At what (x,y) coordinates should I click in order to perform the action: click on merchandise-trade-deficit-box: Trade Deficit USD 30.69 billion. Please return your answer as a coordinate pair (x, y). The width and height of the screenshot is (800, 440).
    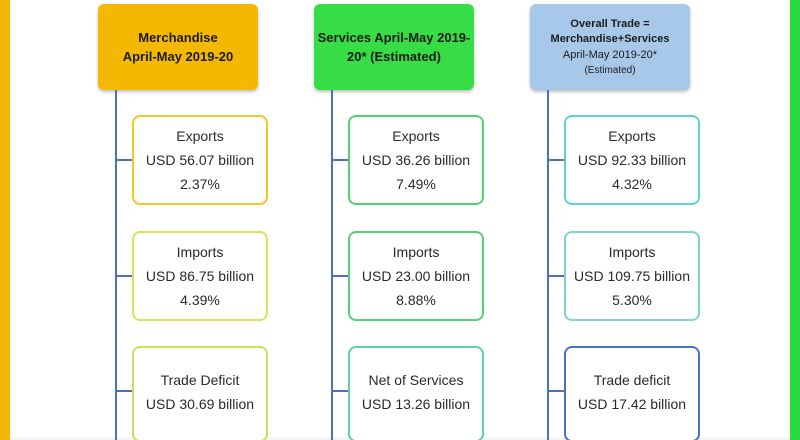
    Looking at the image, I should click on (200, 393).